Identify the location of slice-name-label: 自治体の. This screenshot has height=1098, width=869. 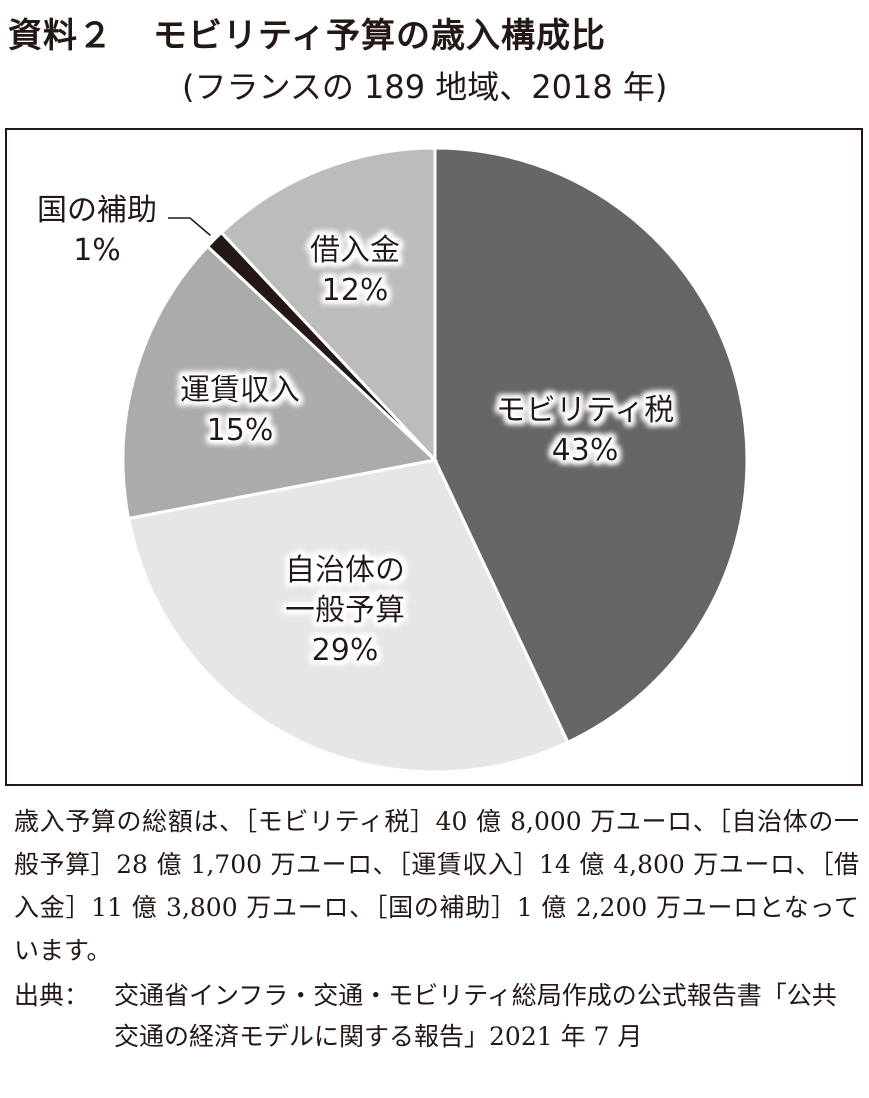
(345, 570).